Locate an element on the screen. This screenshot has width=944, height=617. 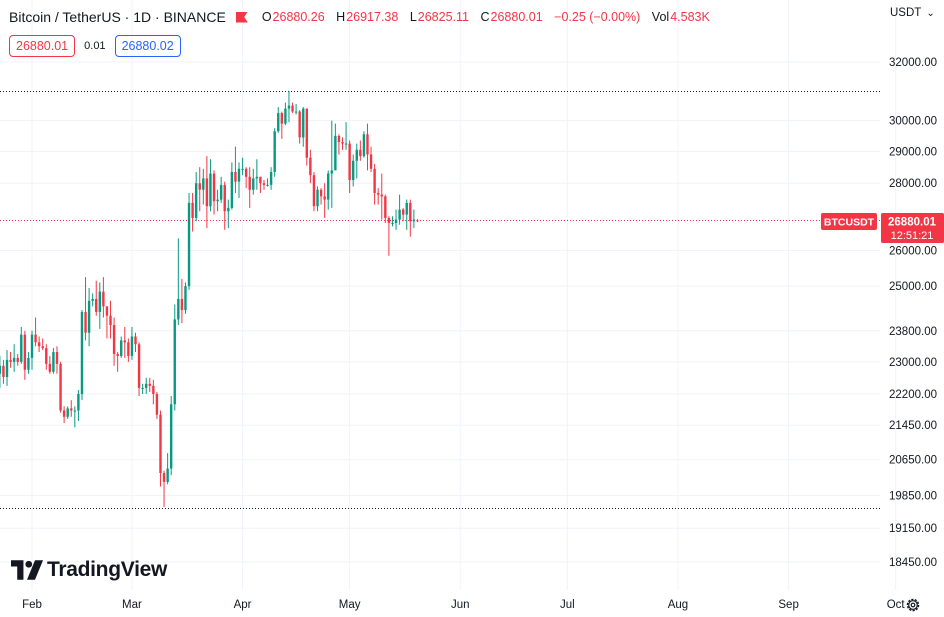
price-tick-label: 19850.00 is located at coordinates (913, 497).